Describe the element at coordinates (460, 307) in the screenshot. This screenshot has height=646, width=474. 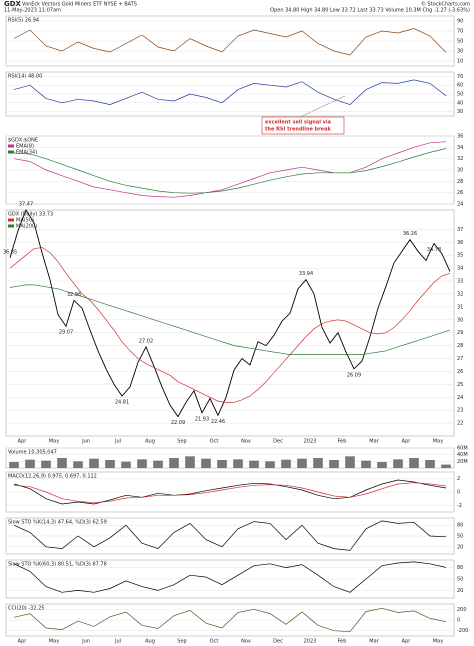
I see `y-tick-label: 31` at that location.